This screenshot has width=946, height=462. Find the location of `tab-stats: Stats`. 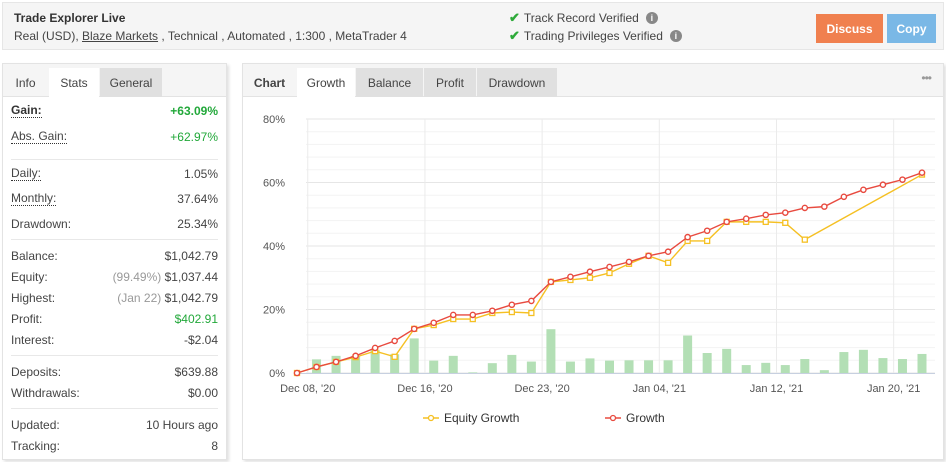

tab-stats: Stats is located at coordinates (74, 82).